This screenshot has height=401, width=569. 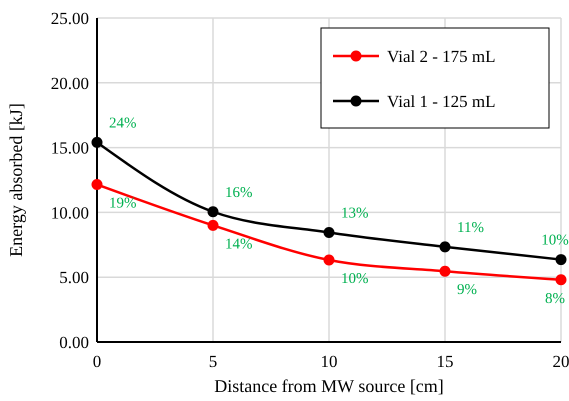 What do you see at coordinates (354, 213) in the screenshot?
I see `annotation: 13%` at bounding box center [354, 213].